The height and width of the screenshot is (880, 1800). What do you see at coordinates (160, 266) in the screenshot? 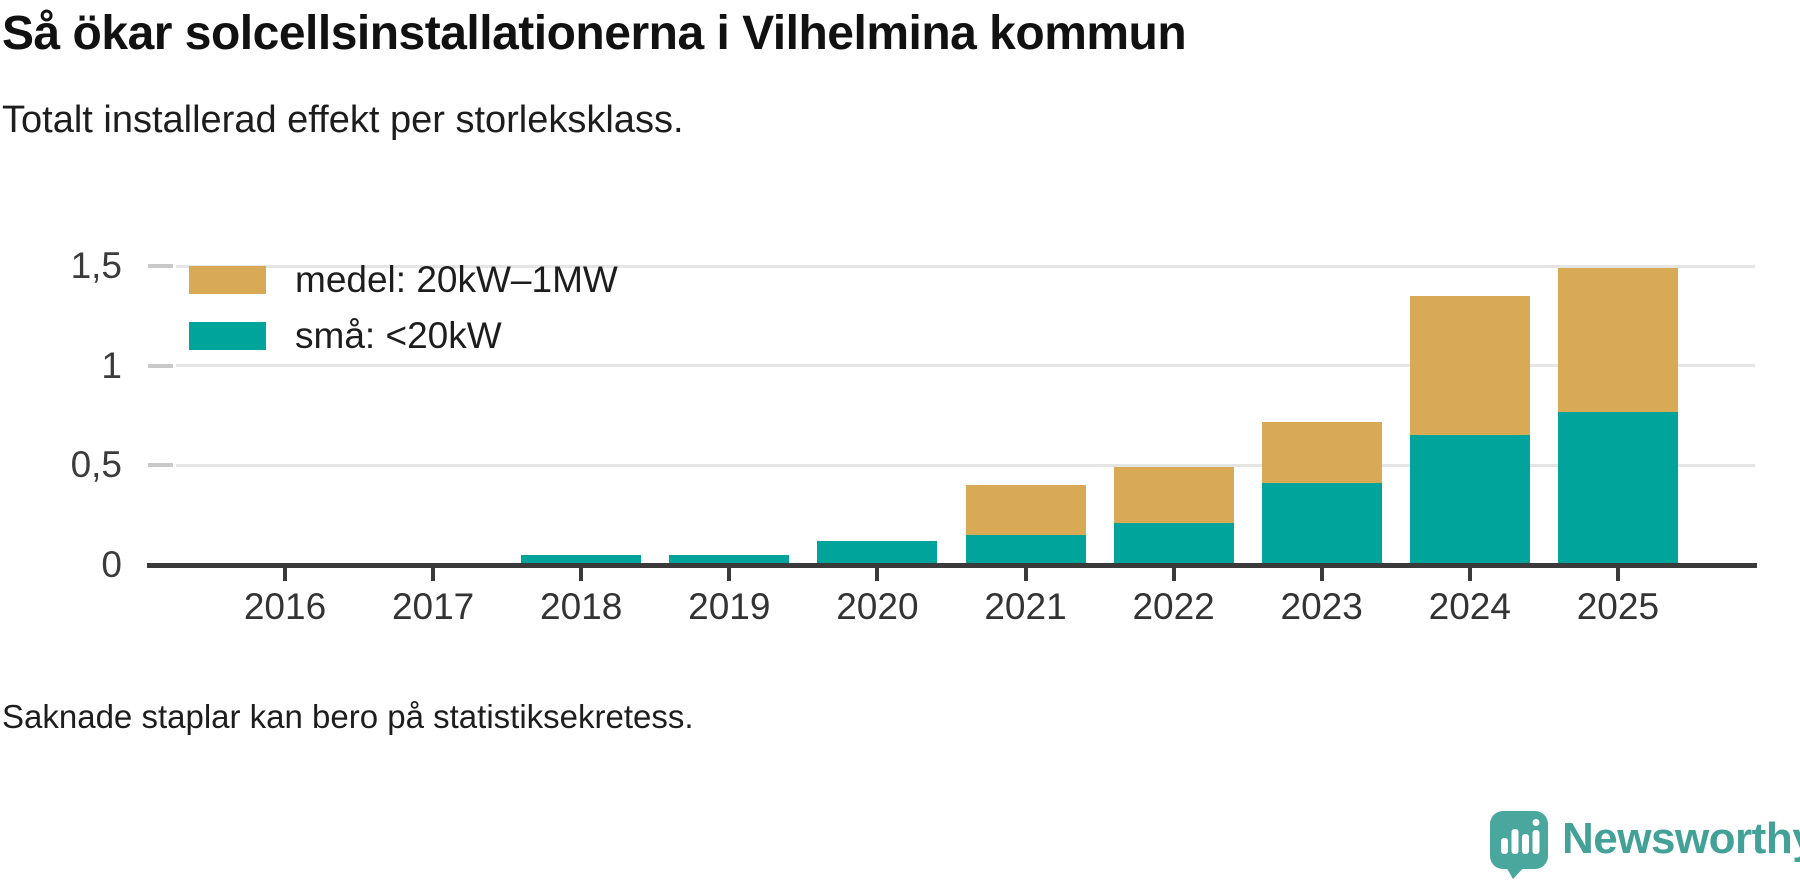
I see `y-tick-1,5` at bounding box center [160, 266].